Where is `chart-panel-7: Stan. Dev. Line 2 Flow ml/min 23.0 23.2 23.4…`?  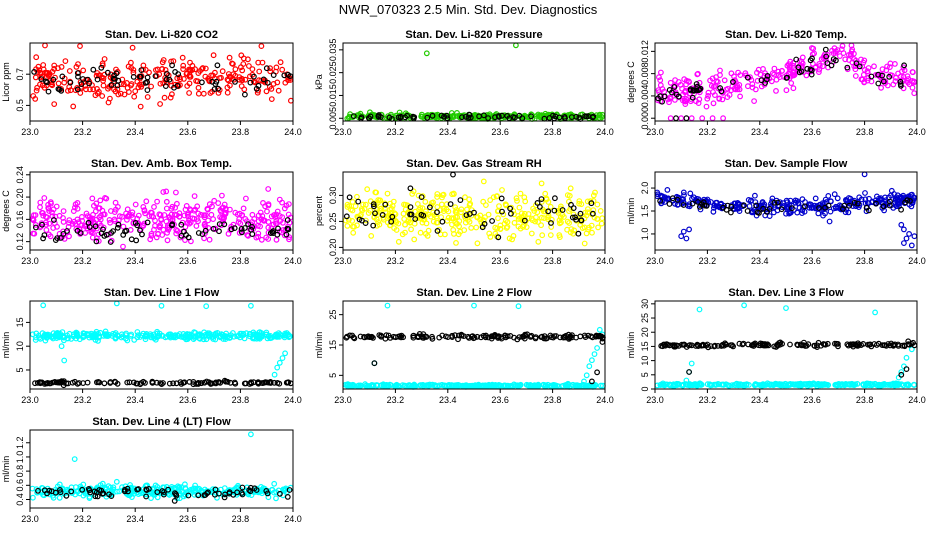 chart-panel-7: Stan. Dev. Line 2 Flow ml/min 23.0 23.2 23.4… is located at coordinates (464, 346).